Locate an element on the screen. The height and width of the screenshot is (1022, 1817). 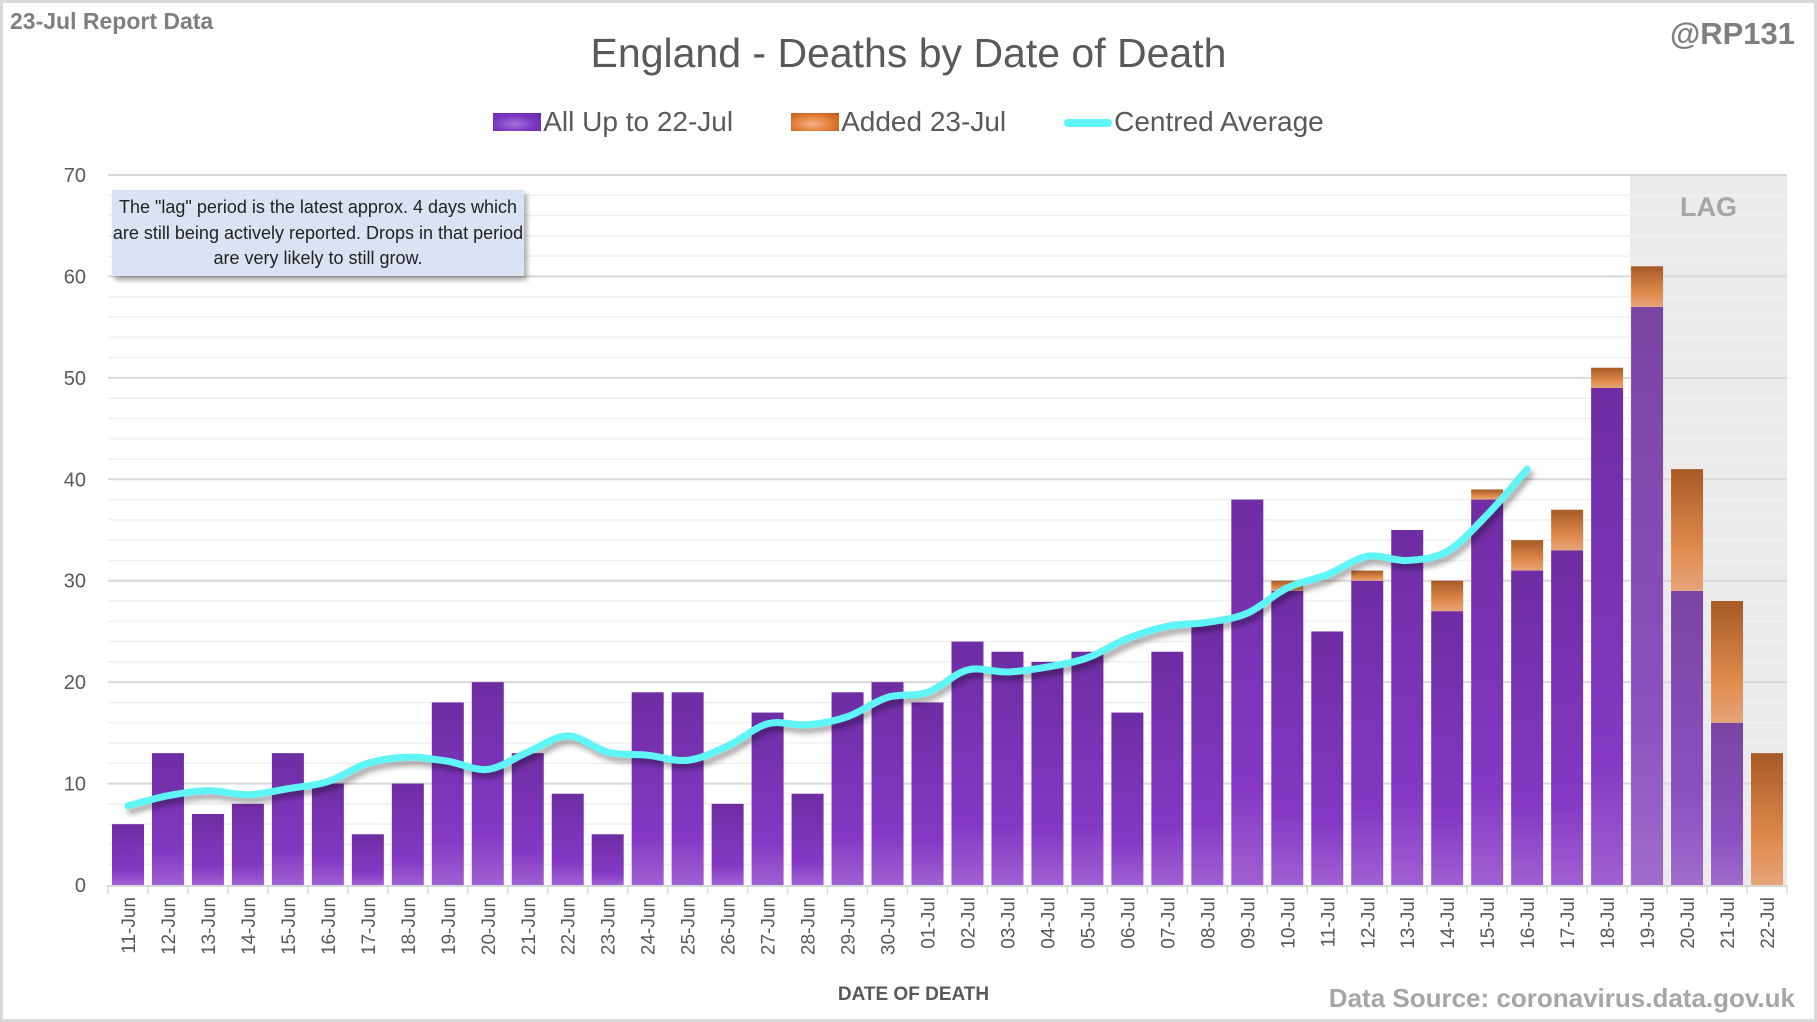
x-tick-label: 22-Jun is located at coordinates (569, 926).